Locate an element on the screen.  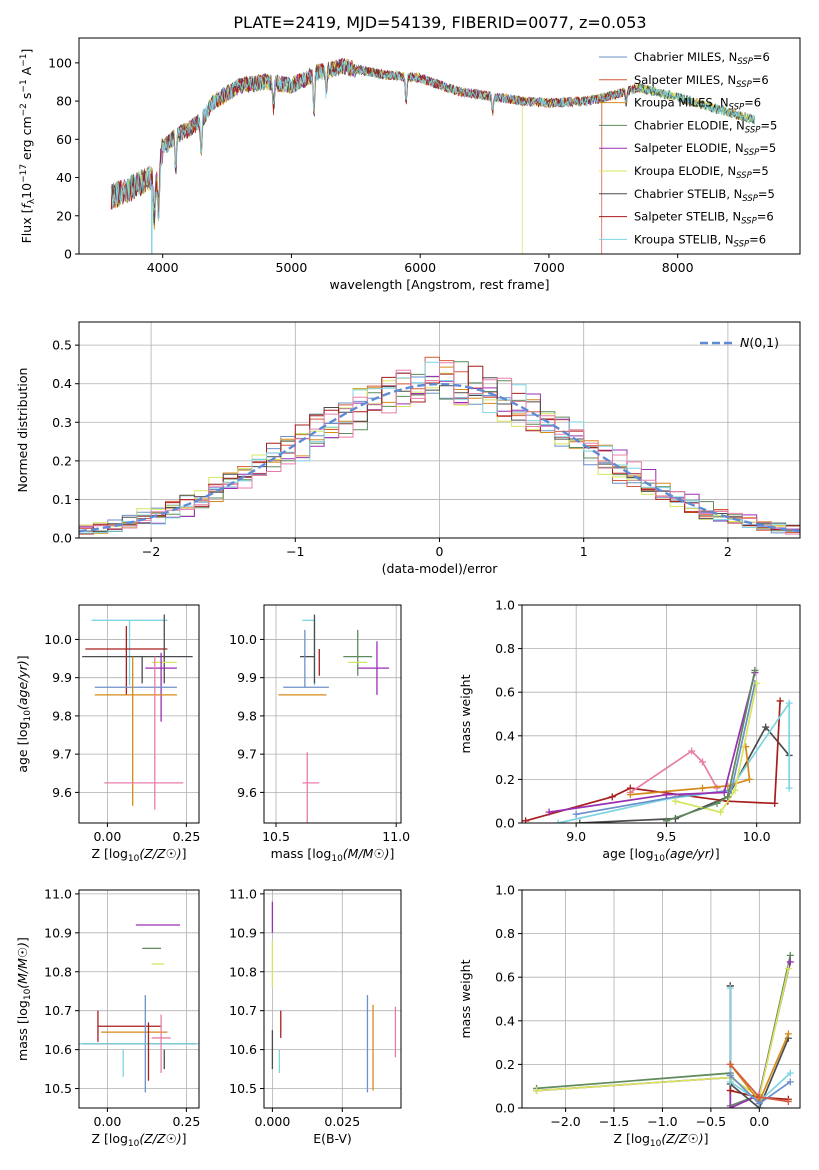
x-tick-label: 10.5 is located at coordinates (276, 836).